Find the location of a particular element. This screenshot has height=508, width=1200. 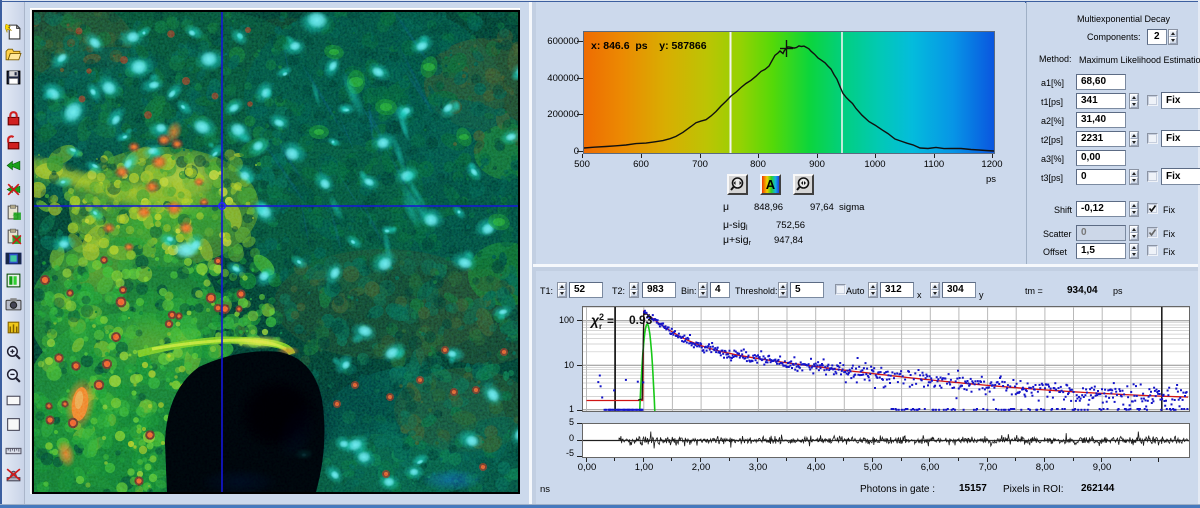

svg-text: r is located at coordinates (600, 326).